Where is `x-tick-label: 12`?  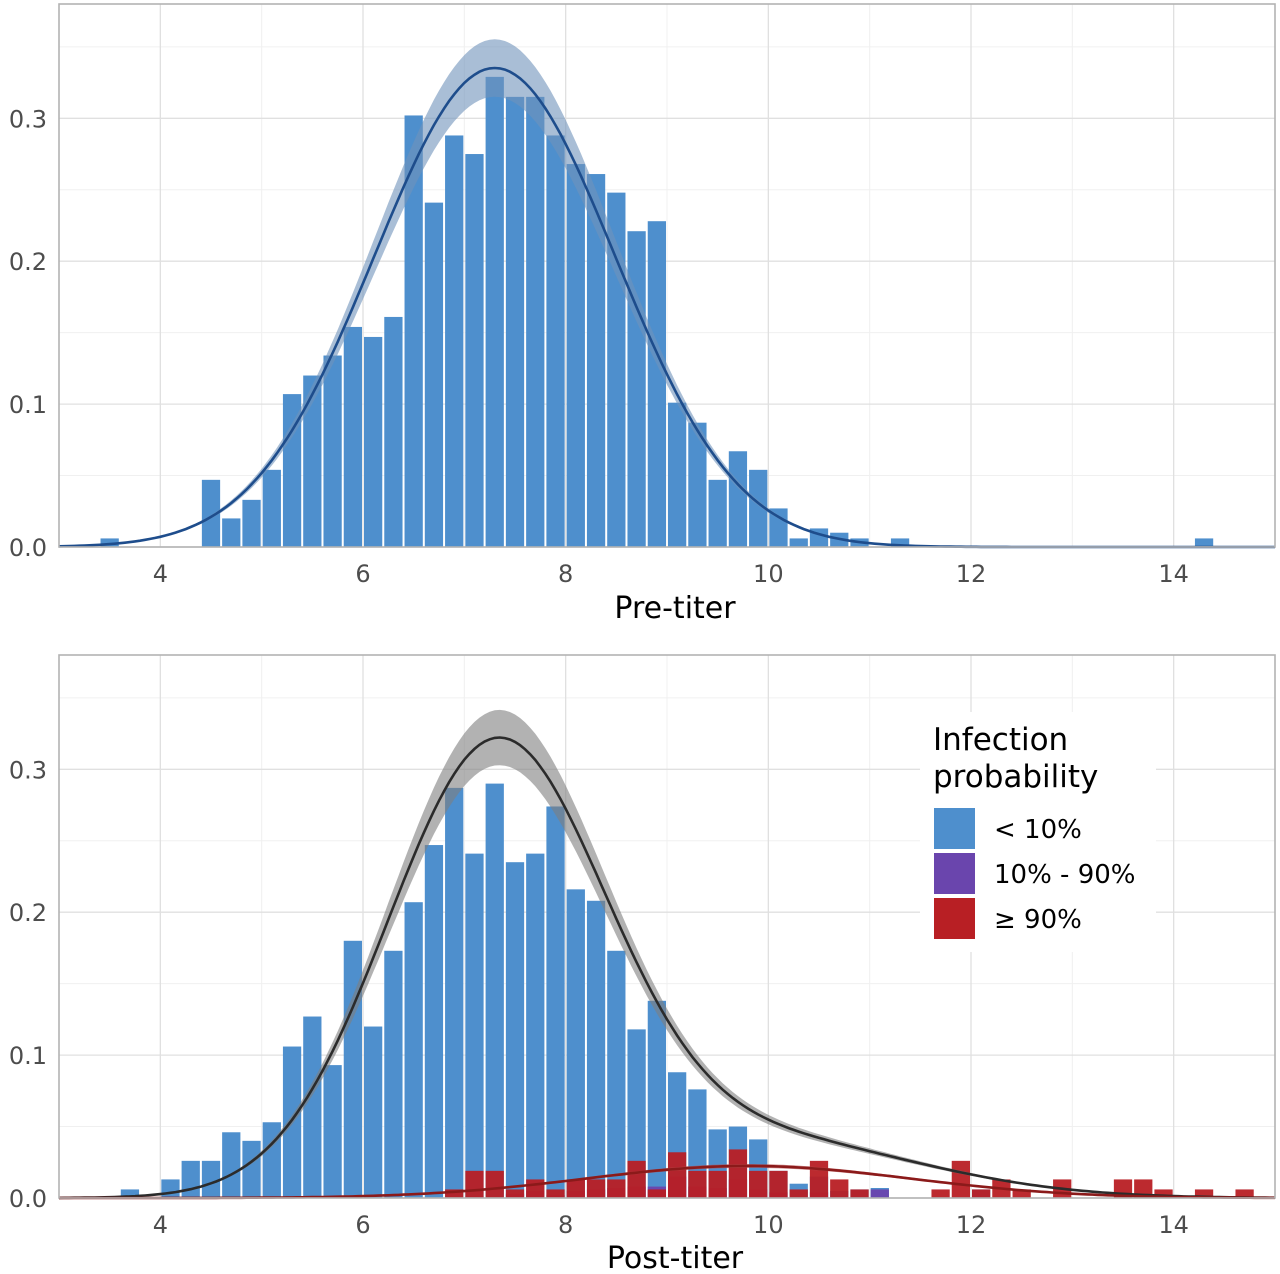
x-tick-label: 12 is located at coordinates (971, 1225).